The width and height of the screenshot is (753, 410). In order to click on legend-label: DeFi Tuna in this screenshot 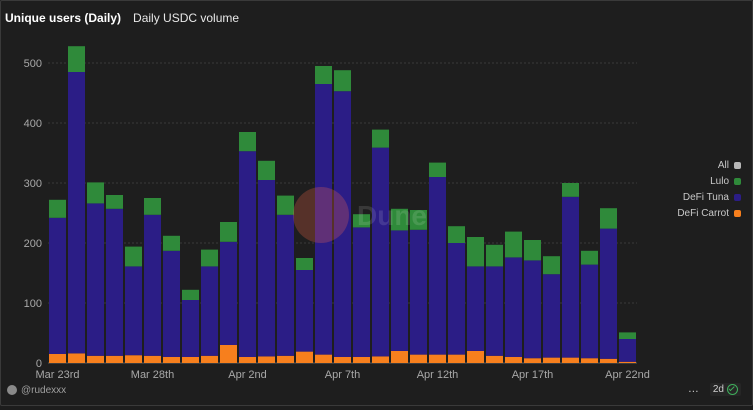, I will do `click(705, 197)`.